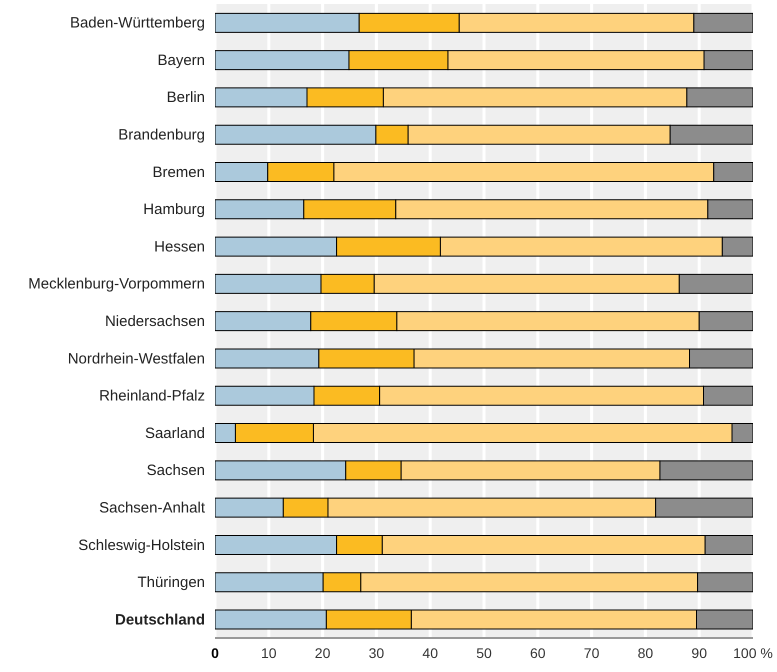 This screenshot has height=672, width=777. Describe the element at coordinates (699, 653) in the screenshot. I see `x-tick-label: 90` at that location.